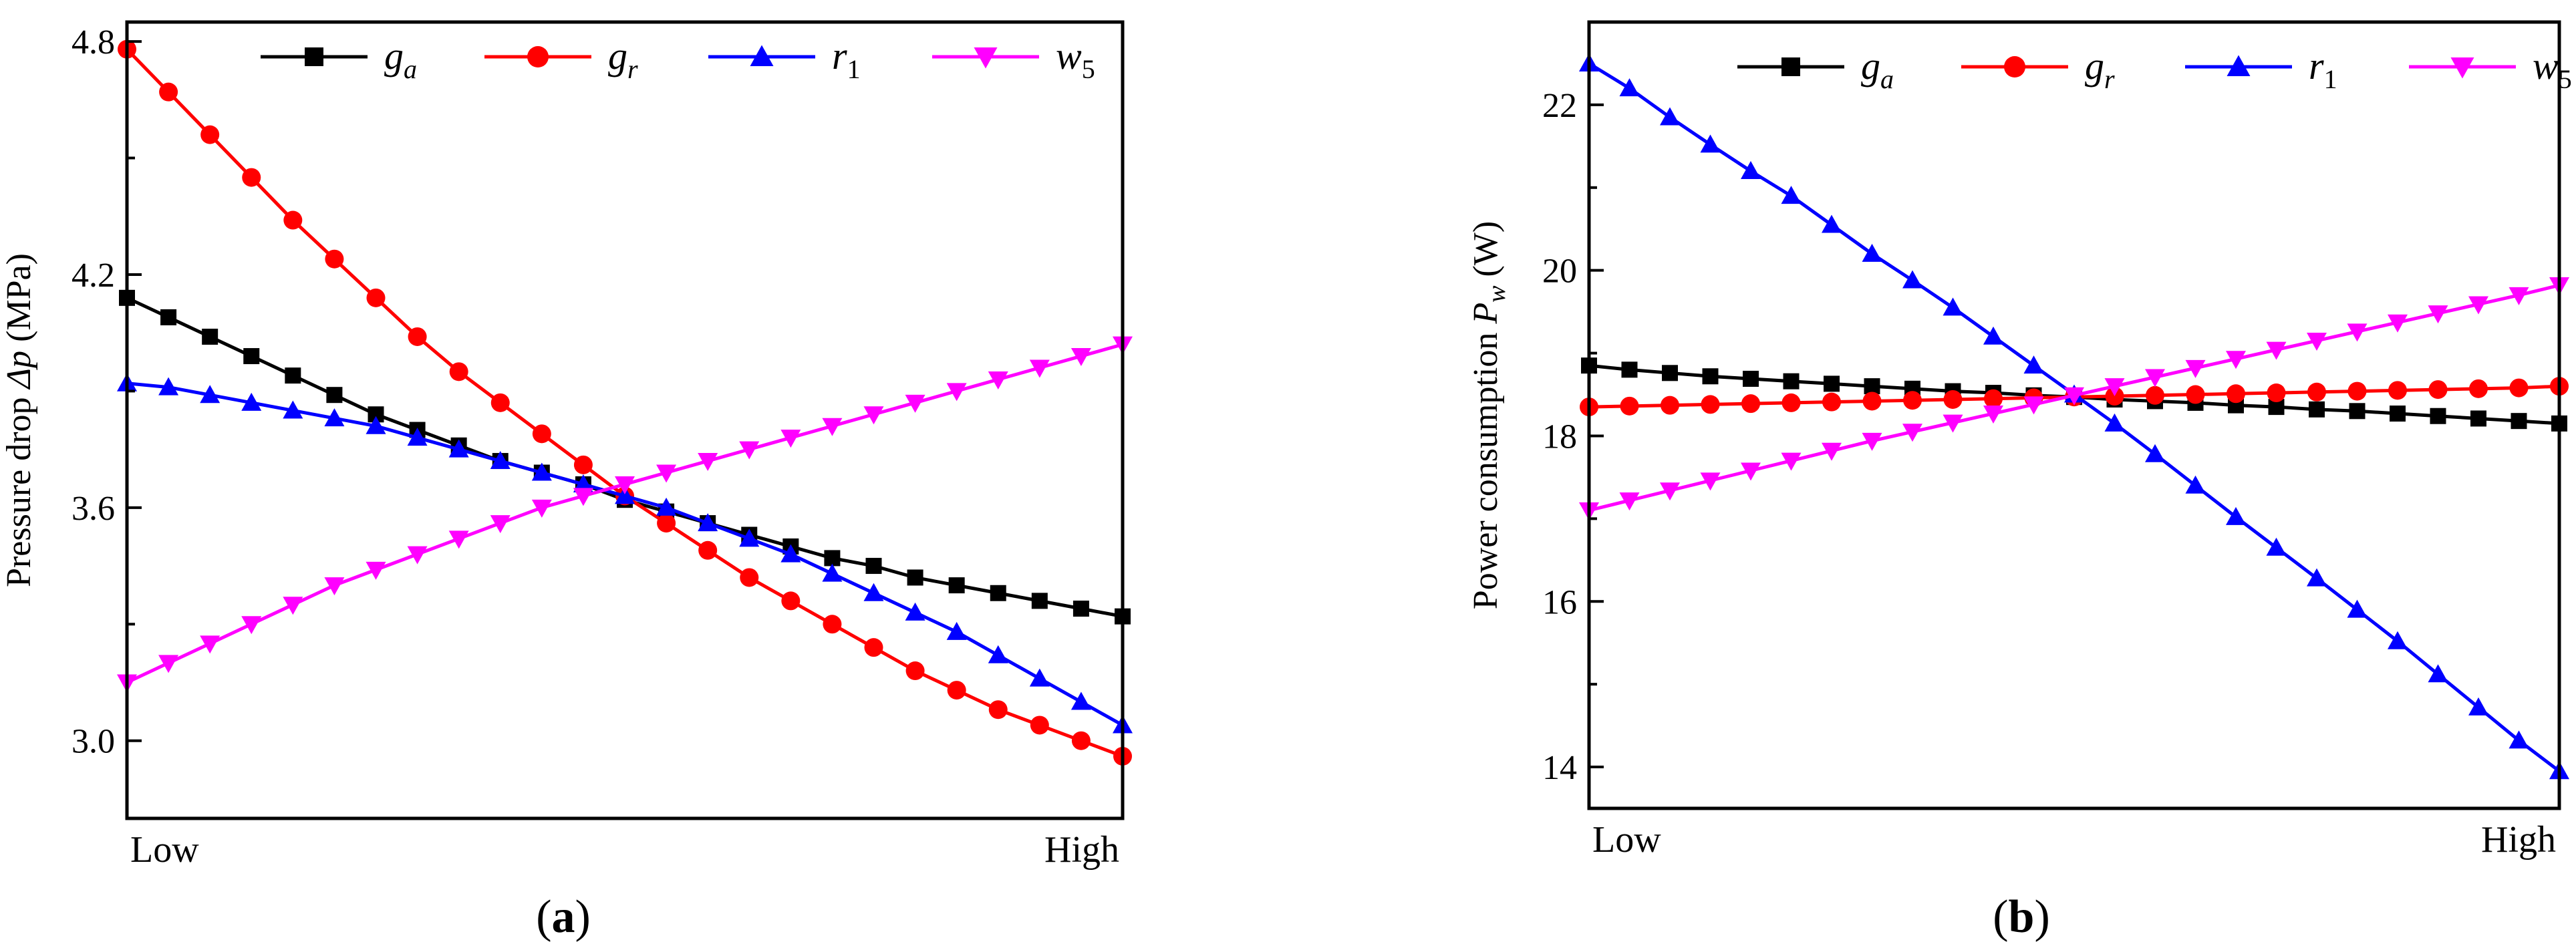 This screenshot has height=948, width=2576. Describe the element at coordinates (2552, 69) in the screenshot. I see `legend-label-w5: w5` at that location.